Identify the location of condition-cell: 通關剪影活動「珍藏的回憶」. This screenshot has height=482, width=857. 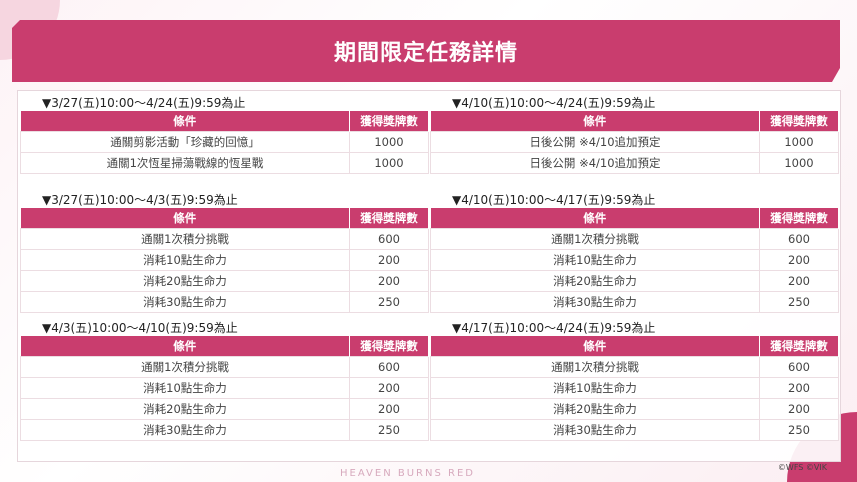
(185, 141).